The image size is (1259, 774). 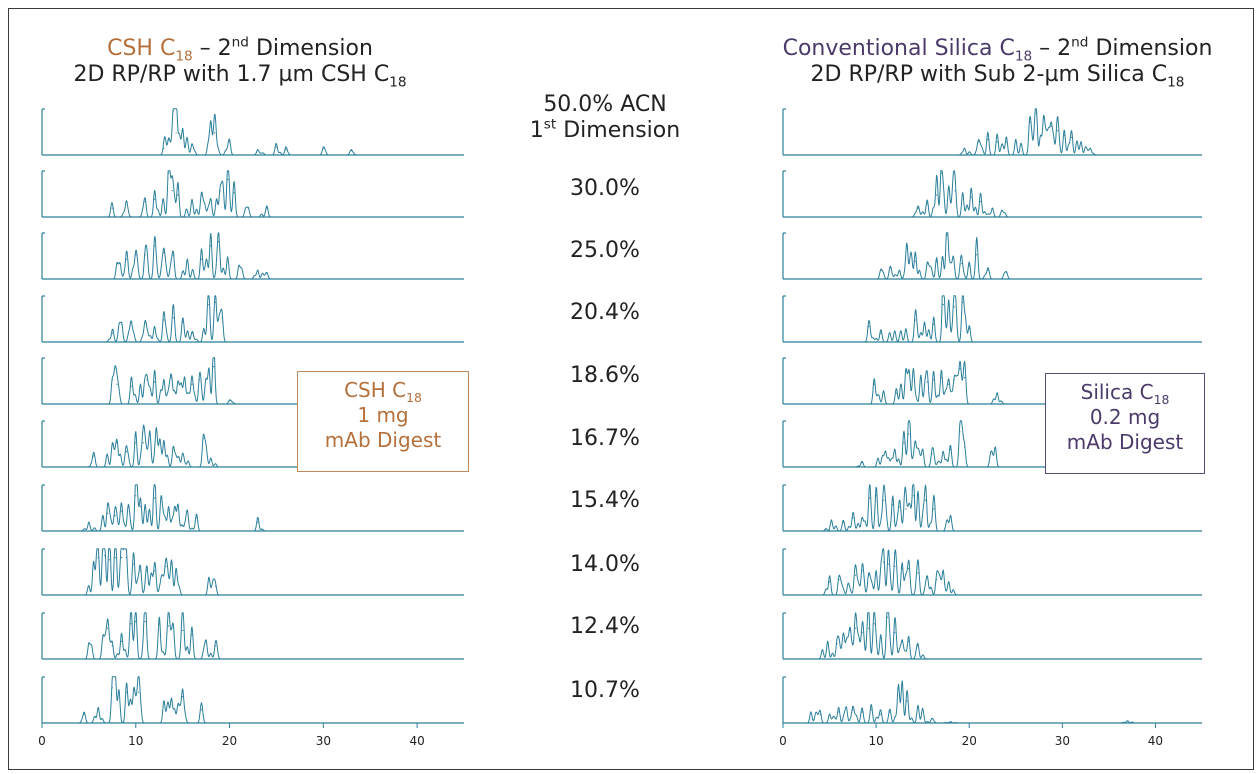 What do you see at coordinates (253, 256) in the screenshot?
I see `csh-chromatogram-trace` at bounding box center [253, 256].